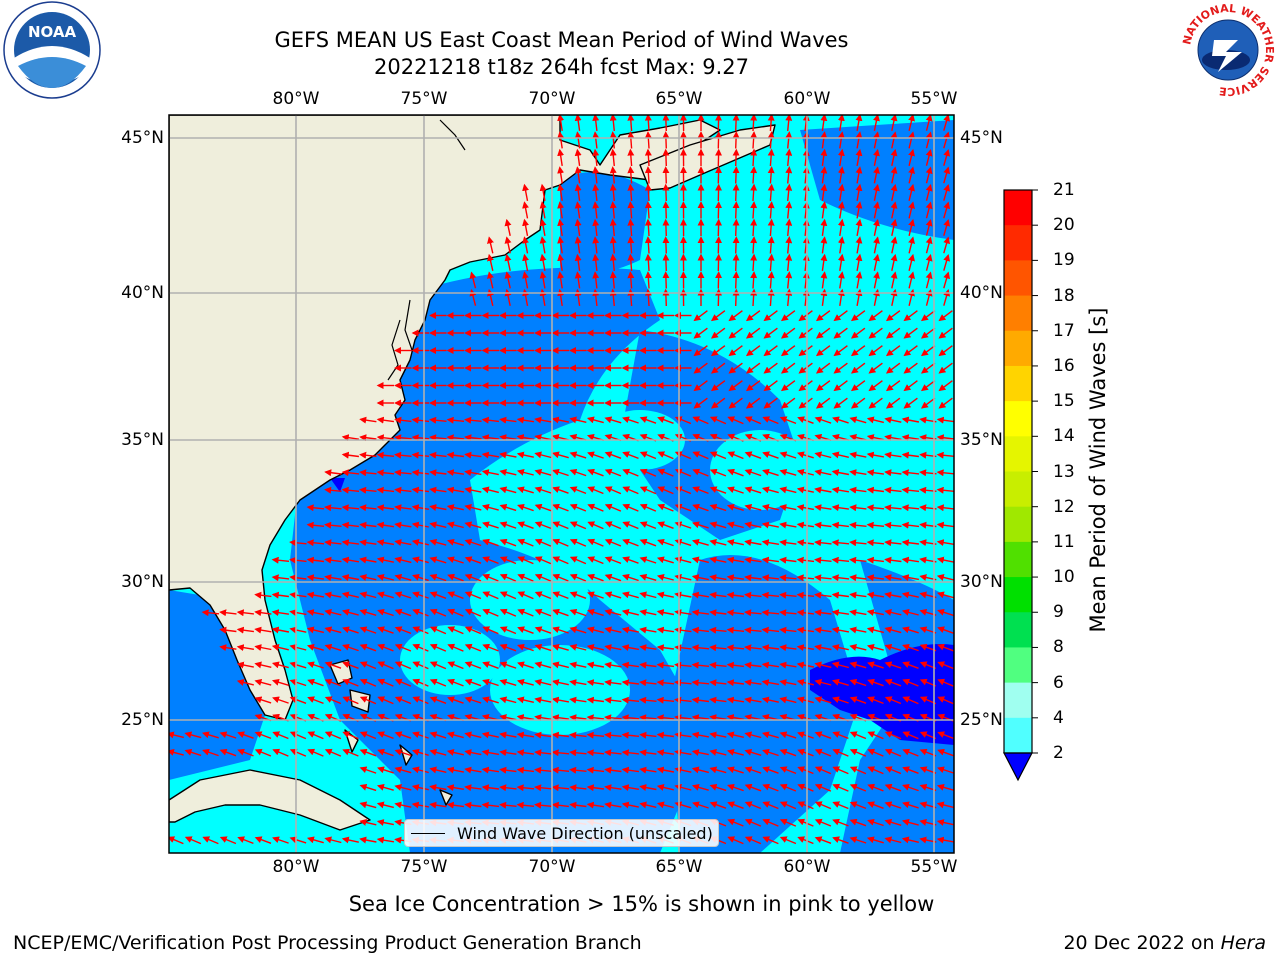 The height and width of the screenshot is (960, 1280). Describe the element at coordinates (296, 99) in the screenshot. I see `lon-tick-top: 80°W` at that location.